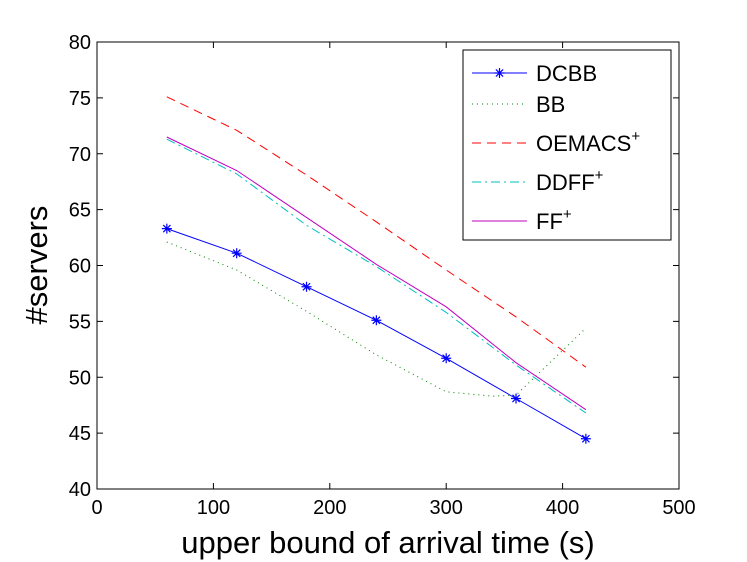  Describe the element at coordinates (80, 99) in the screenshot. I see `y-tick-label: 75` at that location.